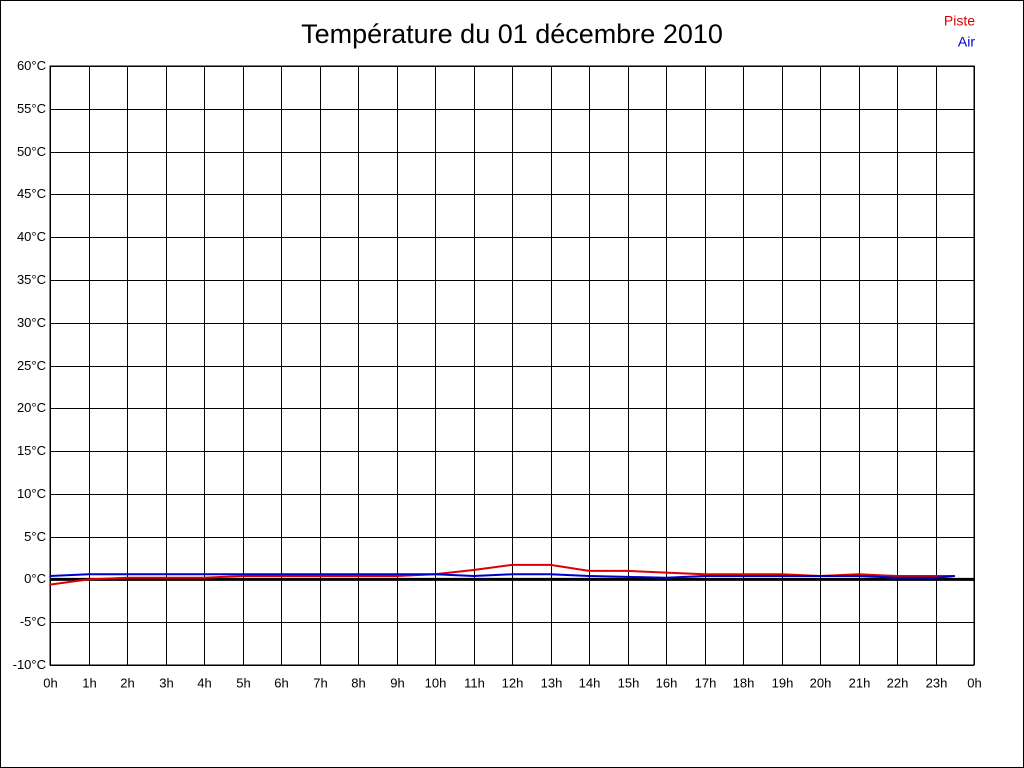  Describe the element at coordinates (31, 365) in the screenshot. I see `y-tick-label: 25°C` at that location.